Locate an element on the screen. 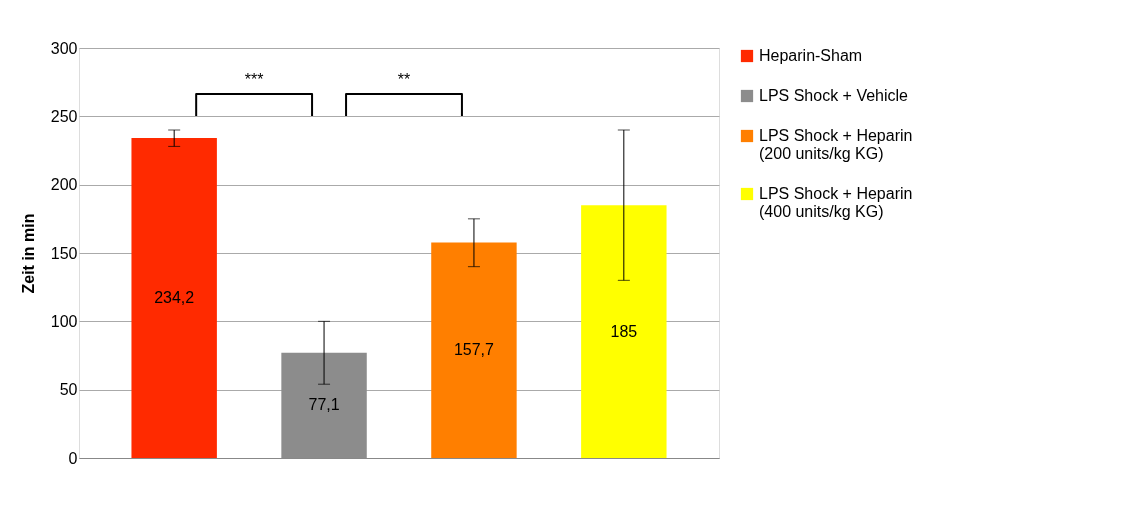  annotation: *** is located at coordinates (254, 79).